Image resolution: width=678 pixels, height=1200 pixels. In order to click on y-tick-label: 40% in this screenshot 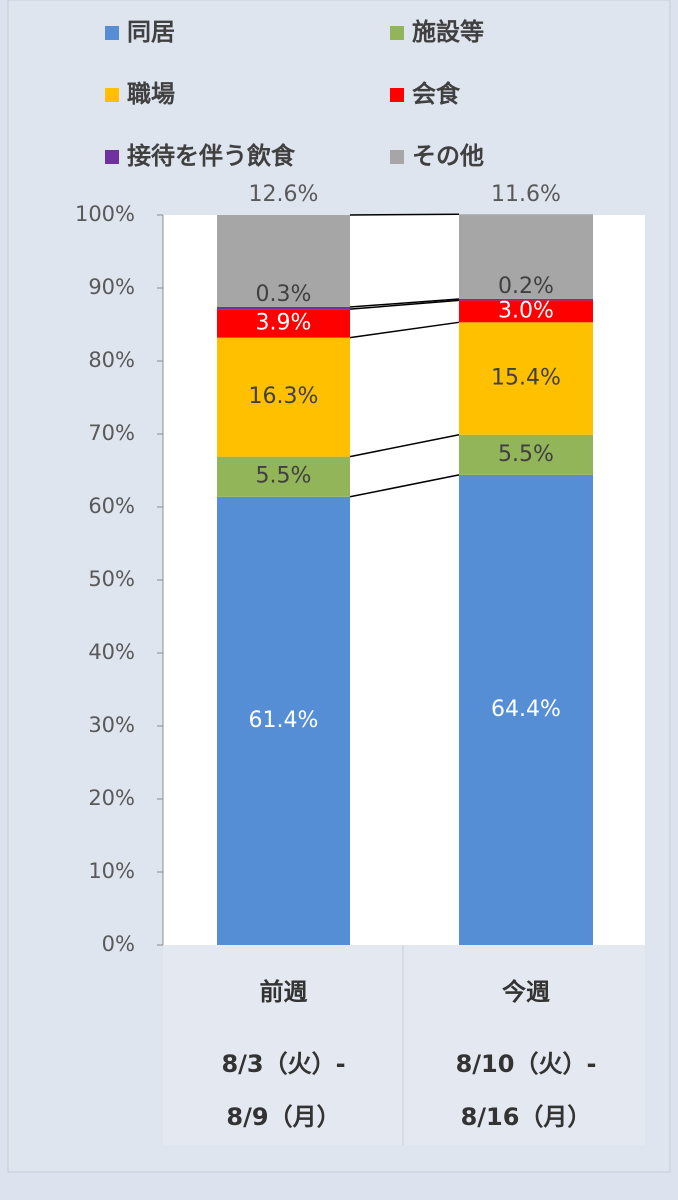, I will do `click(111, 652)`.